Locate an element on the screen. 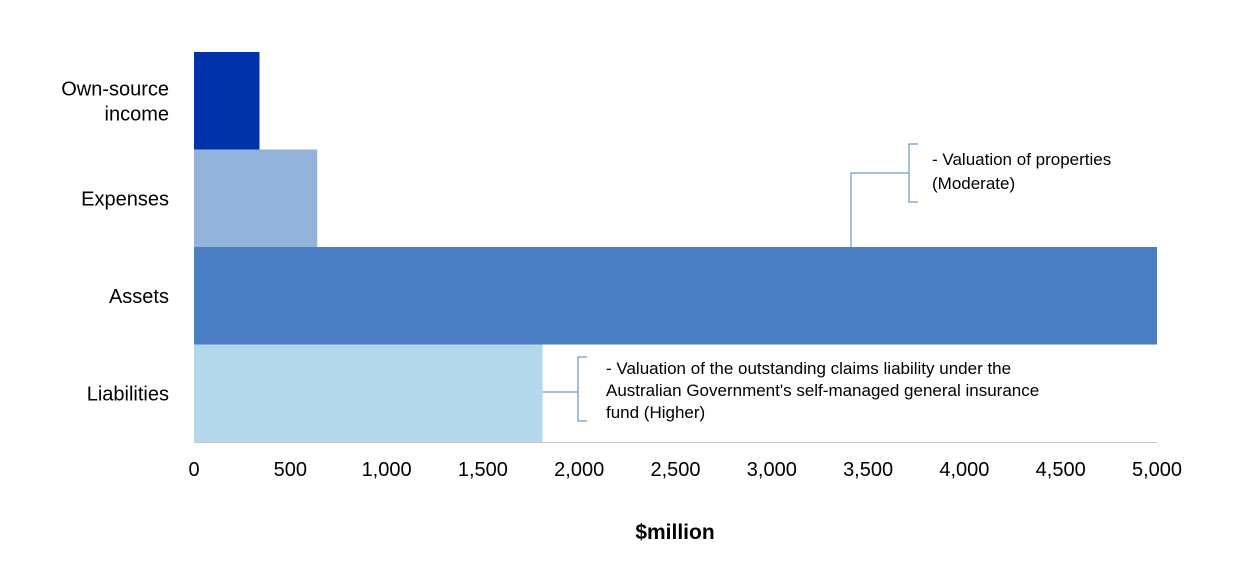 This screenshot has height=575, width=1236. category-label: Assets is located at coordinates (139, 297).